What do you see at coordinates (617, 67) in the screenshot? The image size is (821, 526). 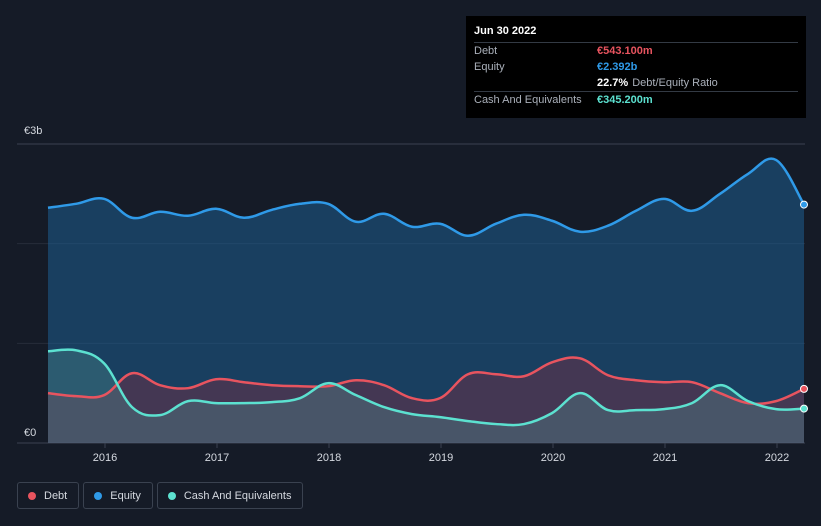 I see `tooltip-value: €2.392b` at bounding box center [617, 67].